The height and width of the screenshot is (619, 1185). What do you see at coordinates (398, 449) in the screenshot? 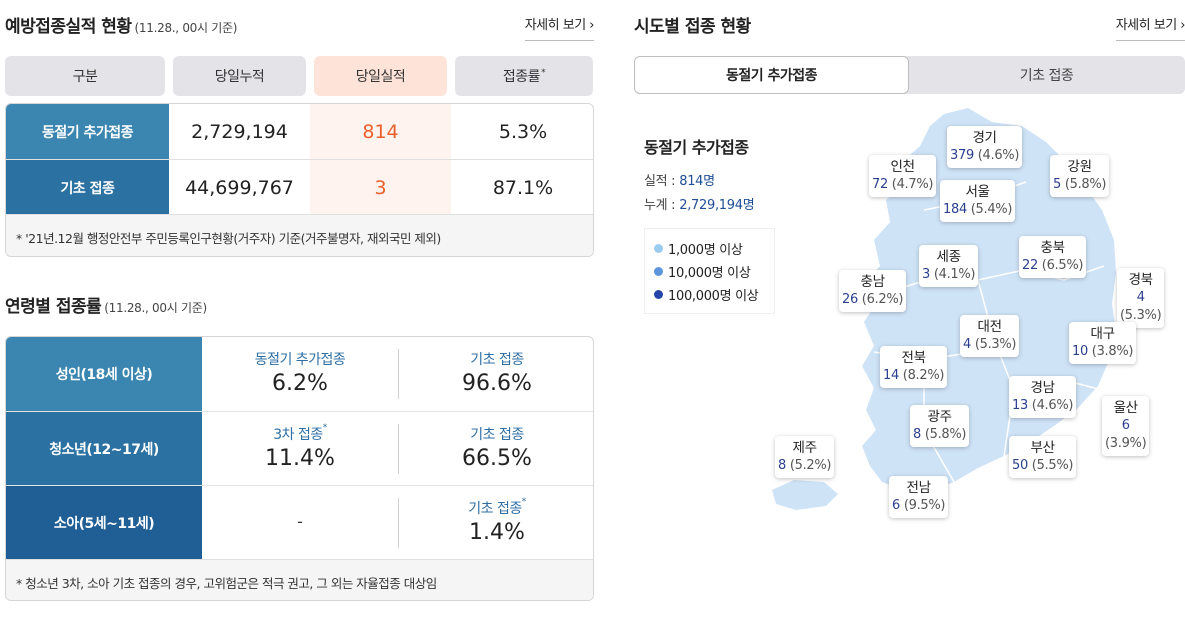
I see `divider` at bounding box center [398, 449].